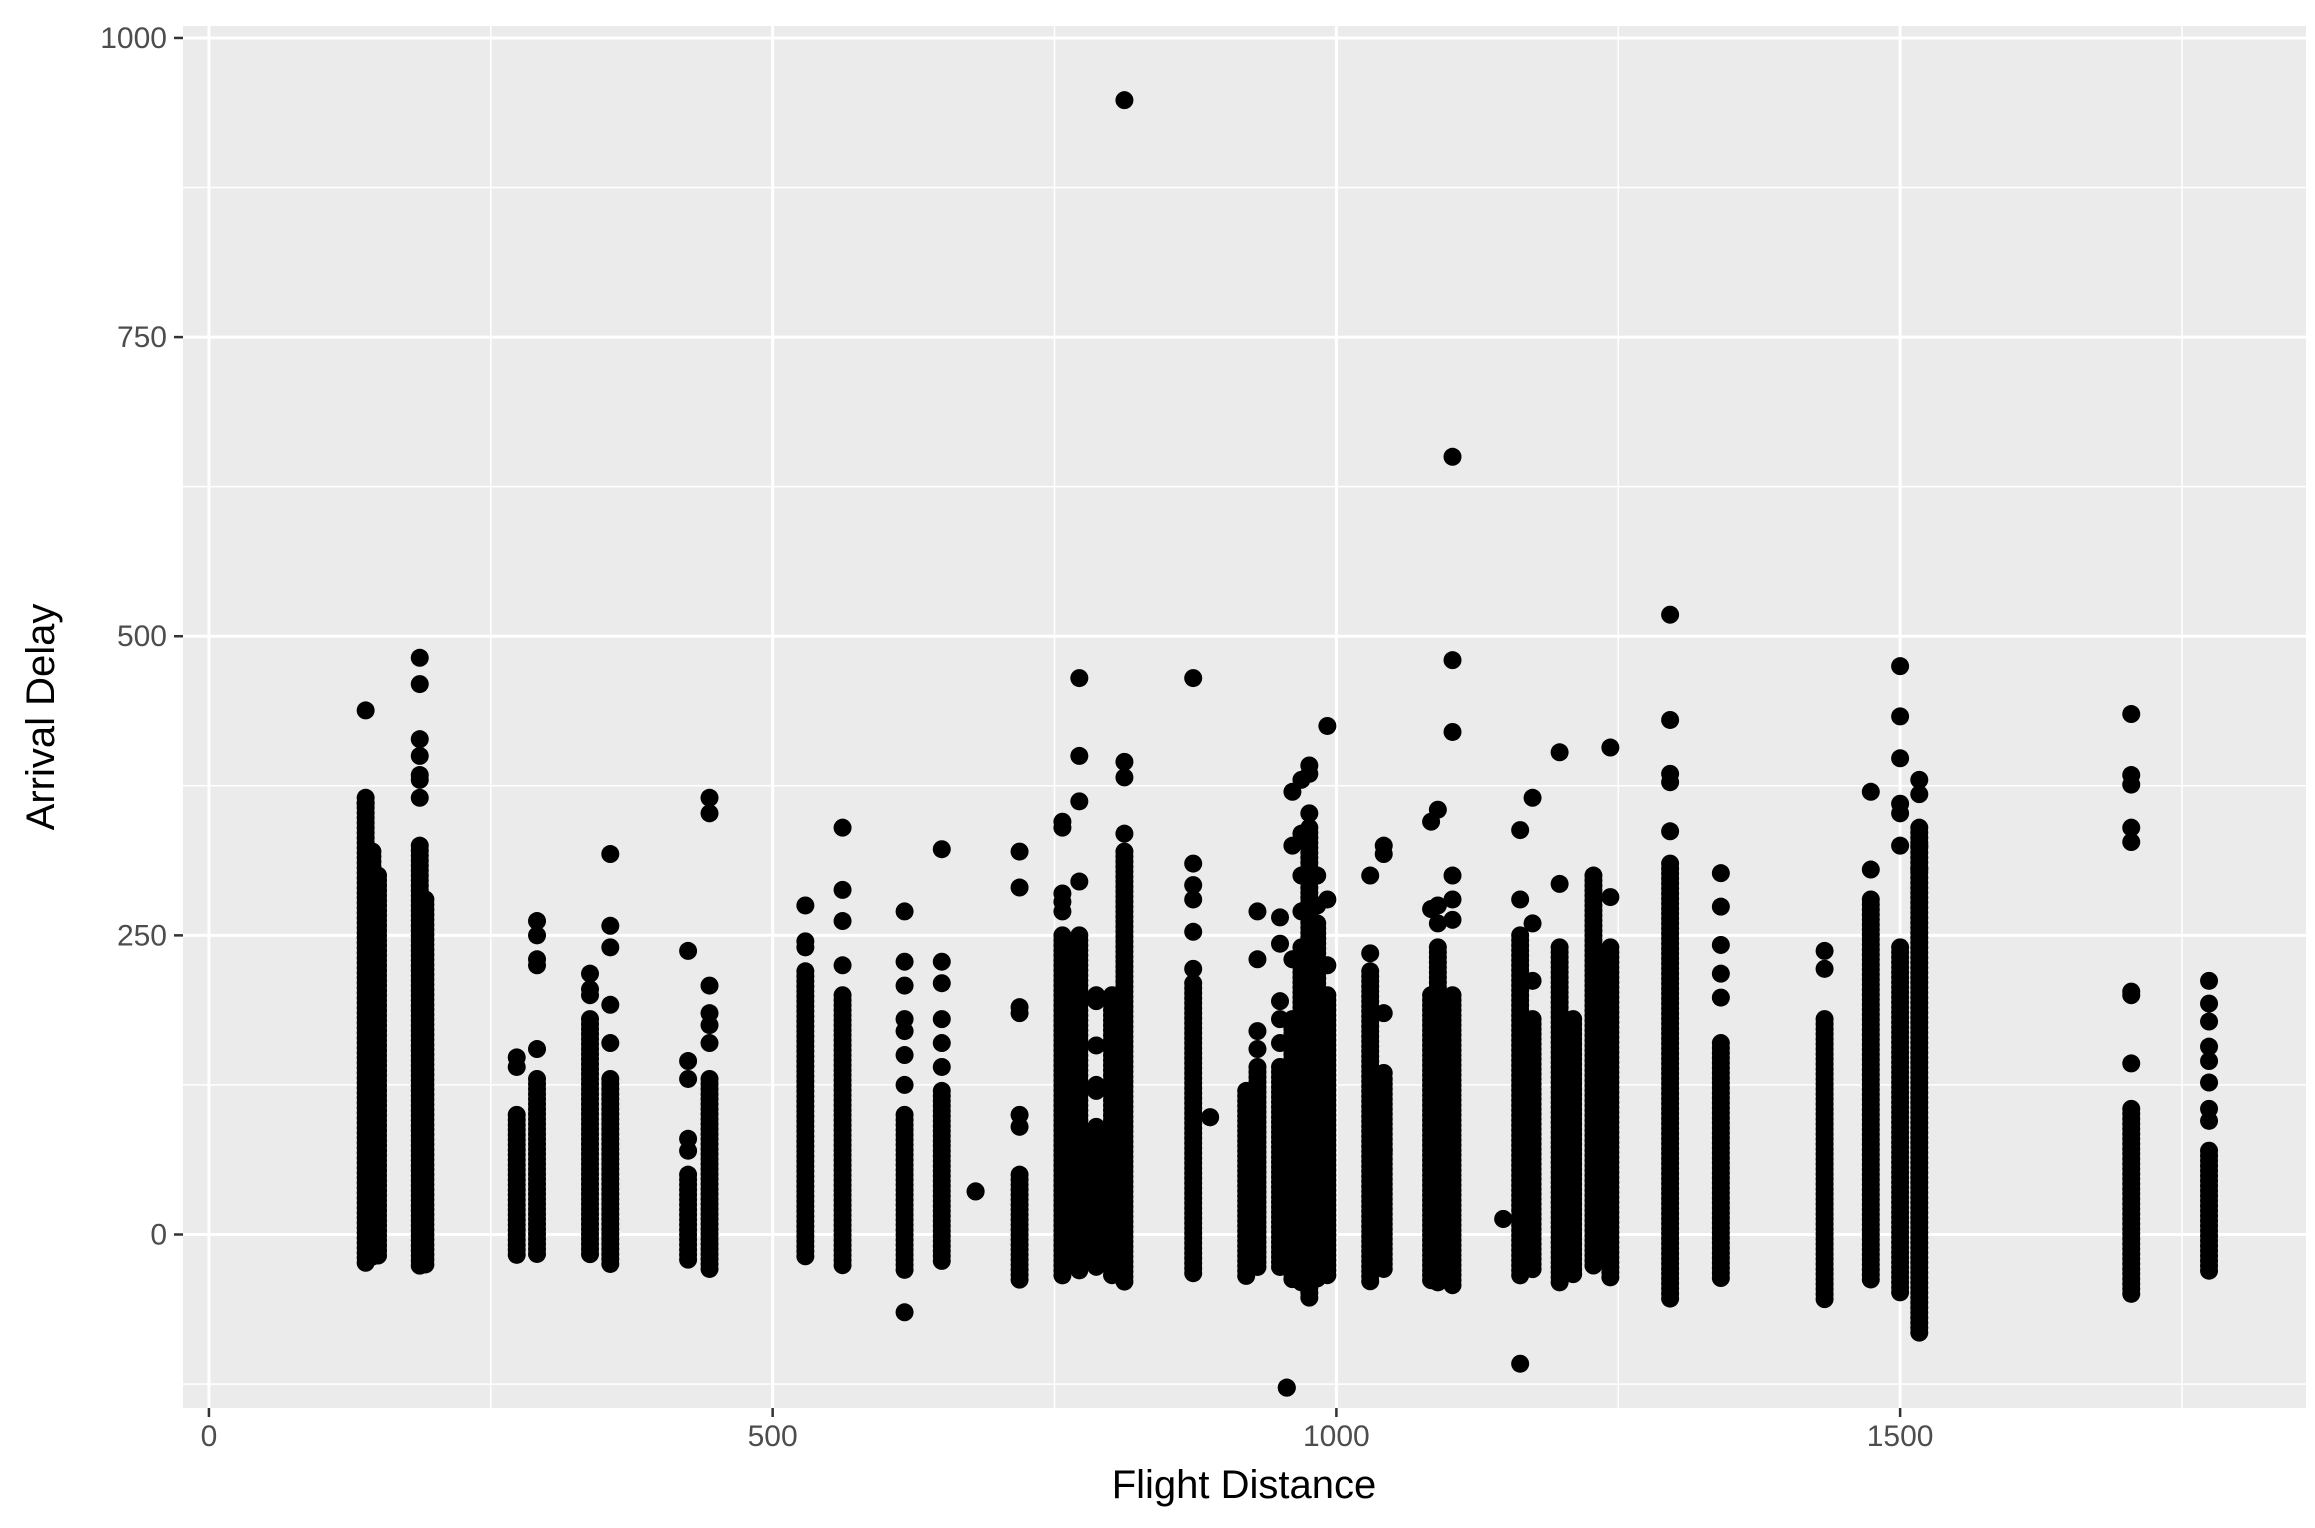 The image size is (2315, 1528). What do you see at coordinates (1244, 1485) in the screenshot?
I see `x-axis-title: Flight Distance` at bounding box center [1244, 1485].